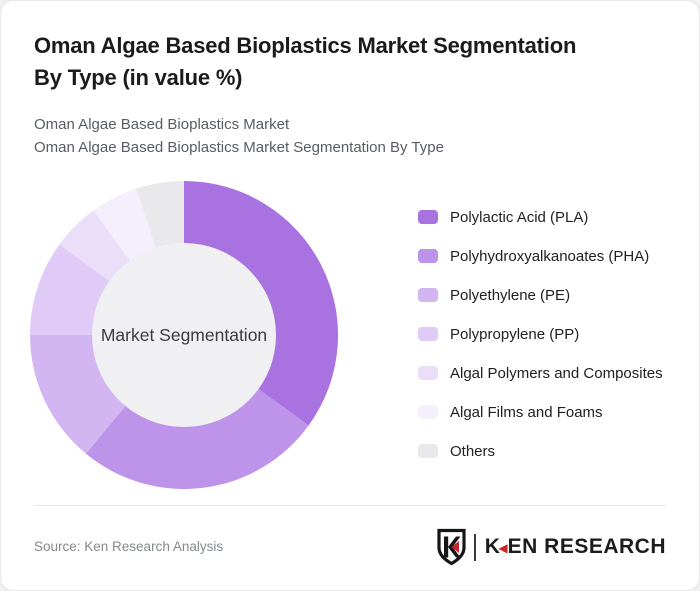 This screenshot has width=700, height=591. What do you see at coordinates (428, 256) in the screenshot?
I see `legend-swatch-pha` at bounding box center [428, 256].